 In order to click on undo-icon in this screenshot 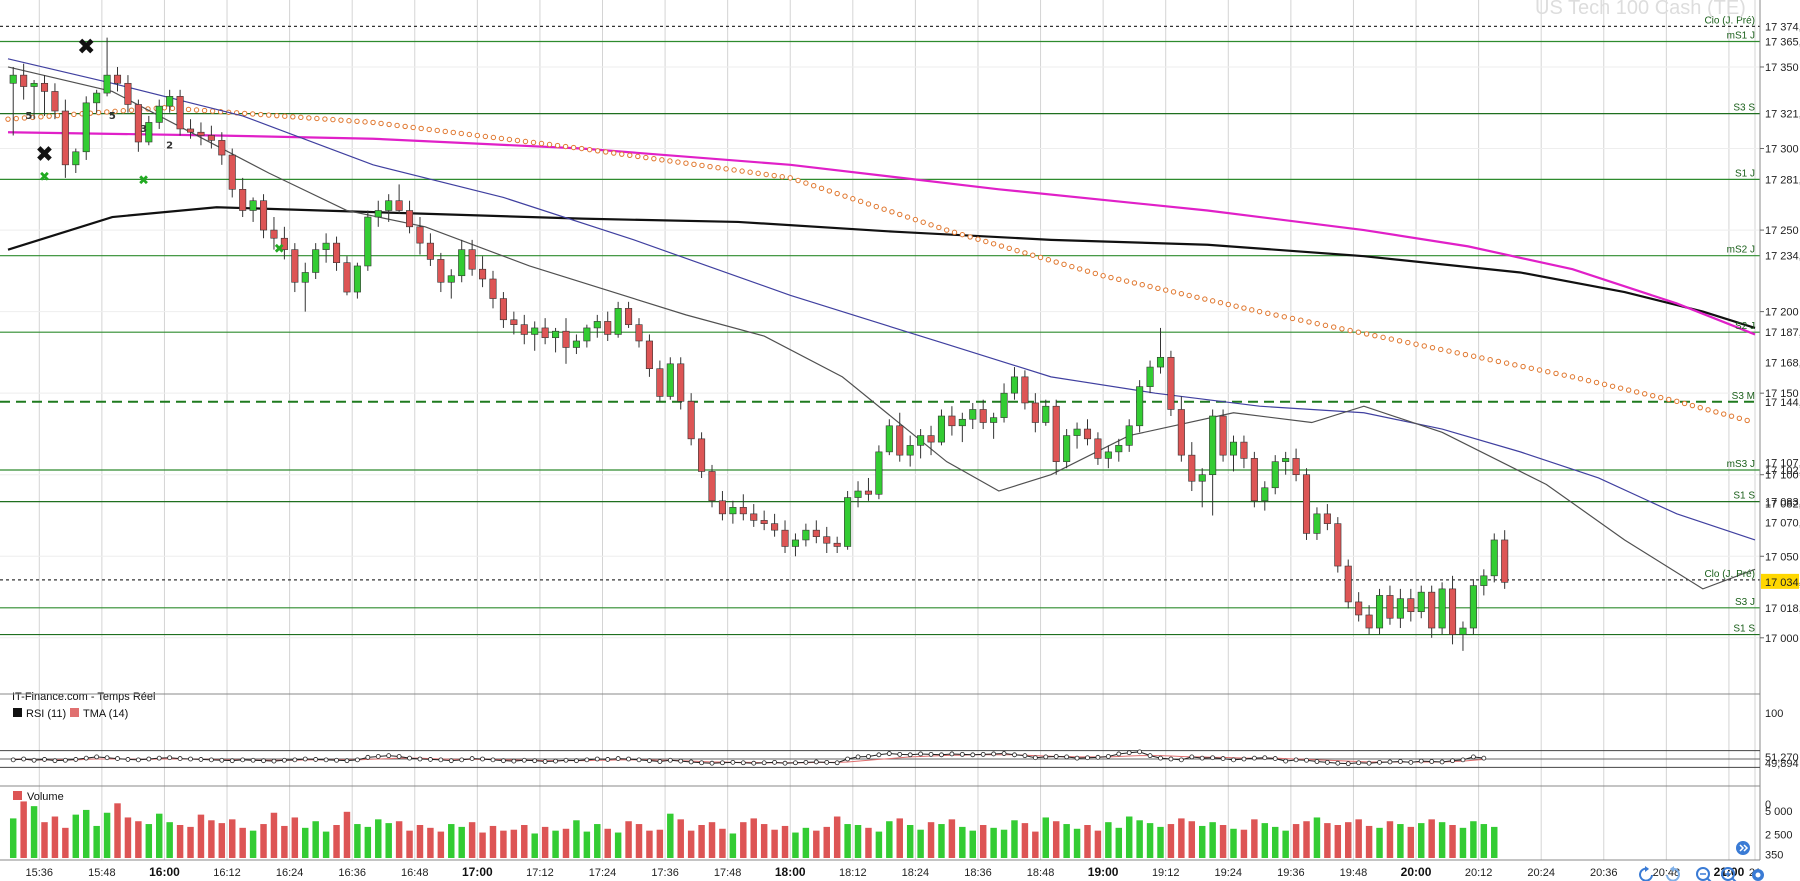, I will do `click(1646, 873)`.